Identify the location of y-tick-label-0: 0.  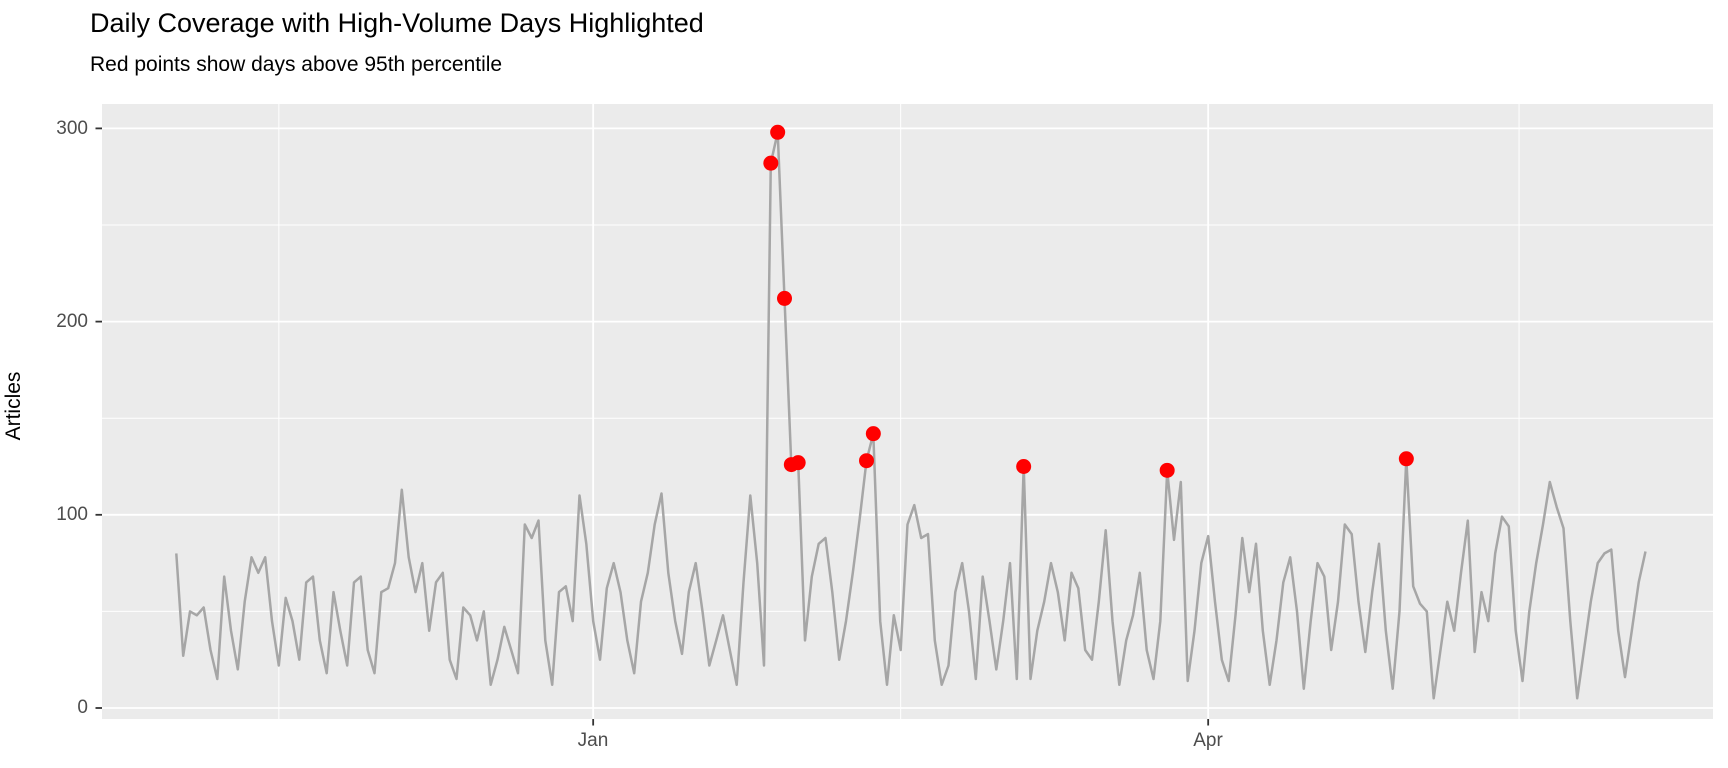
(82, 707).